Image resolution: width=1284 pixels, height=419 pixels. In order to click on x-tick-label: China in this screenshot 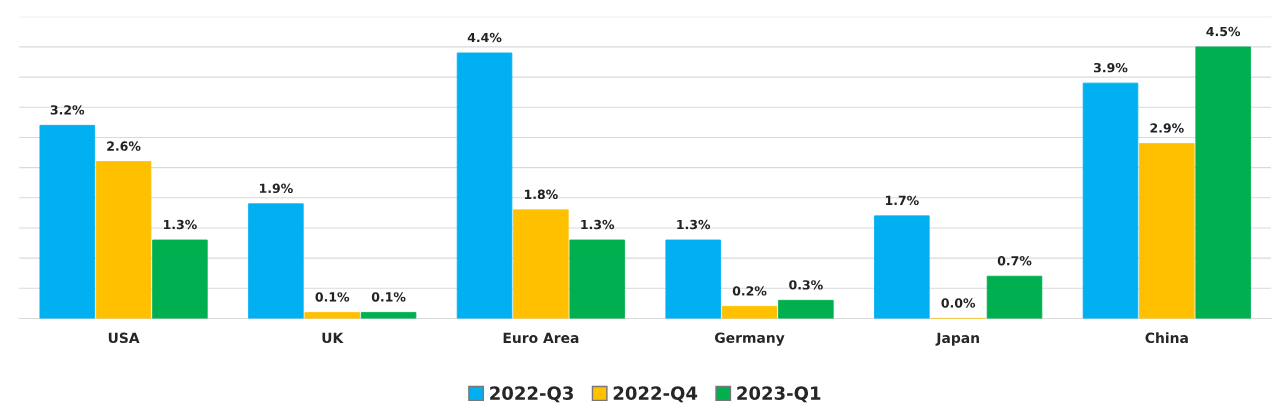, I will do `click(1166, 338)`.